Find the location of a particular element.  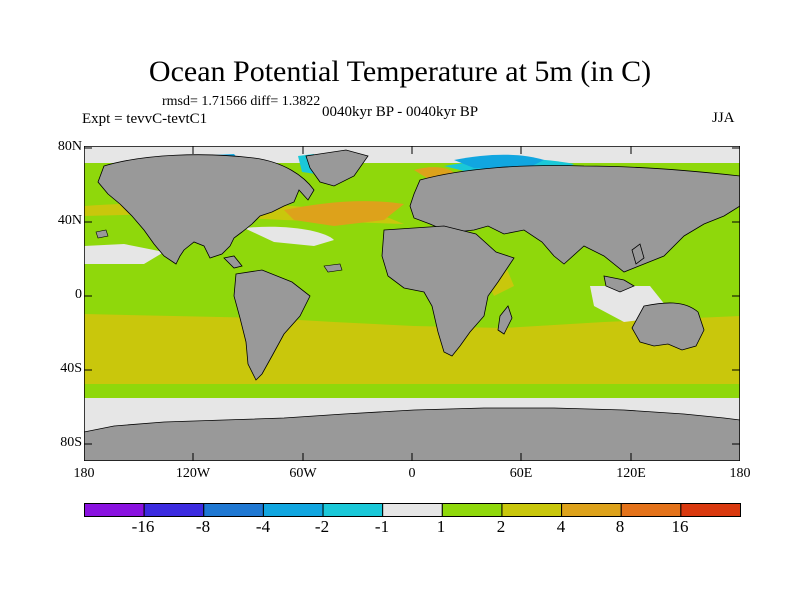

ytick-label: 80N is located at coordinates (69, 146).